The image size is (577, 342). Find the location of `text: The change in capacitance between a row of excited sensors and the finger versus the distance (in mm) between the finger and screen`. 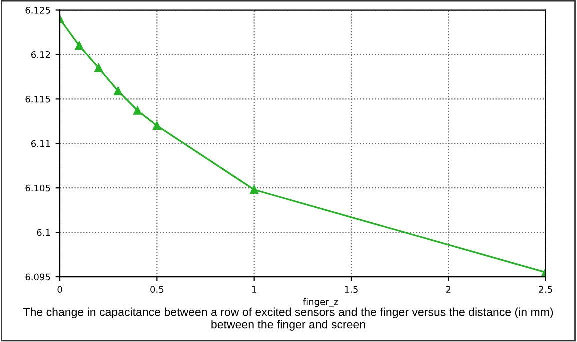

text: The change in capacitance between a row of excited sensors and the finger versus the distance (in mm) between the finger and screen is located at coordinates (288, 319).